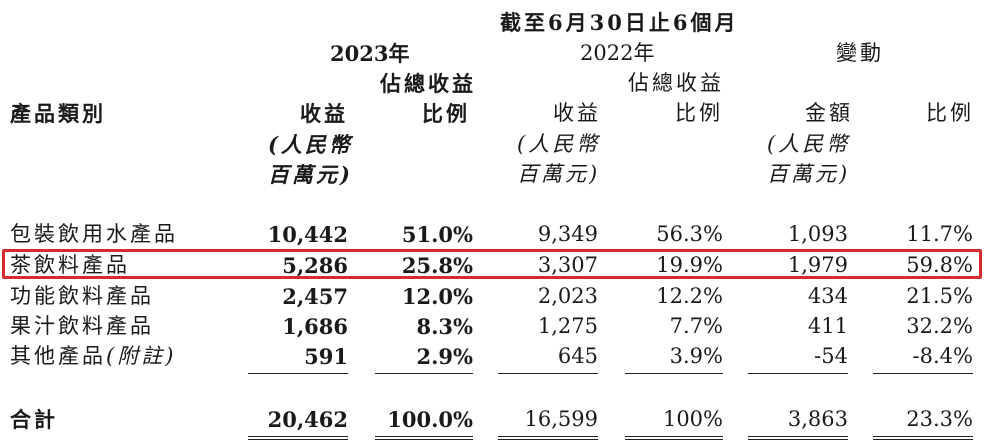 Image resolution: width=989 pixels, height=446 pixels. I want to click on row-change-amount: -54, so click(831, 356).